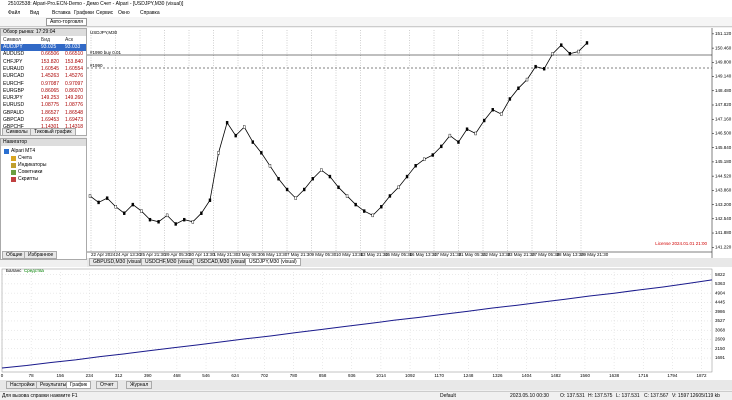 This screenshot has width=732, height=400. Describe the element at coordinates (69, 40) in the screenshot. I see `column-header: Аск` at that location.